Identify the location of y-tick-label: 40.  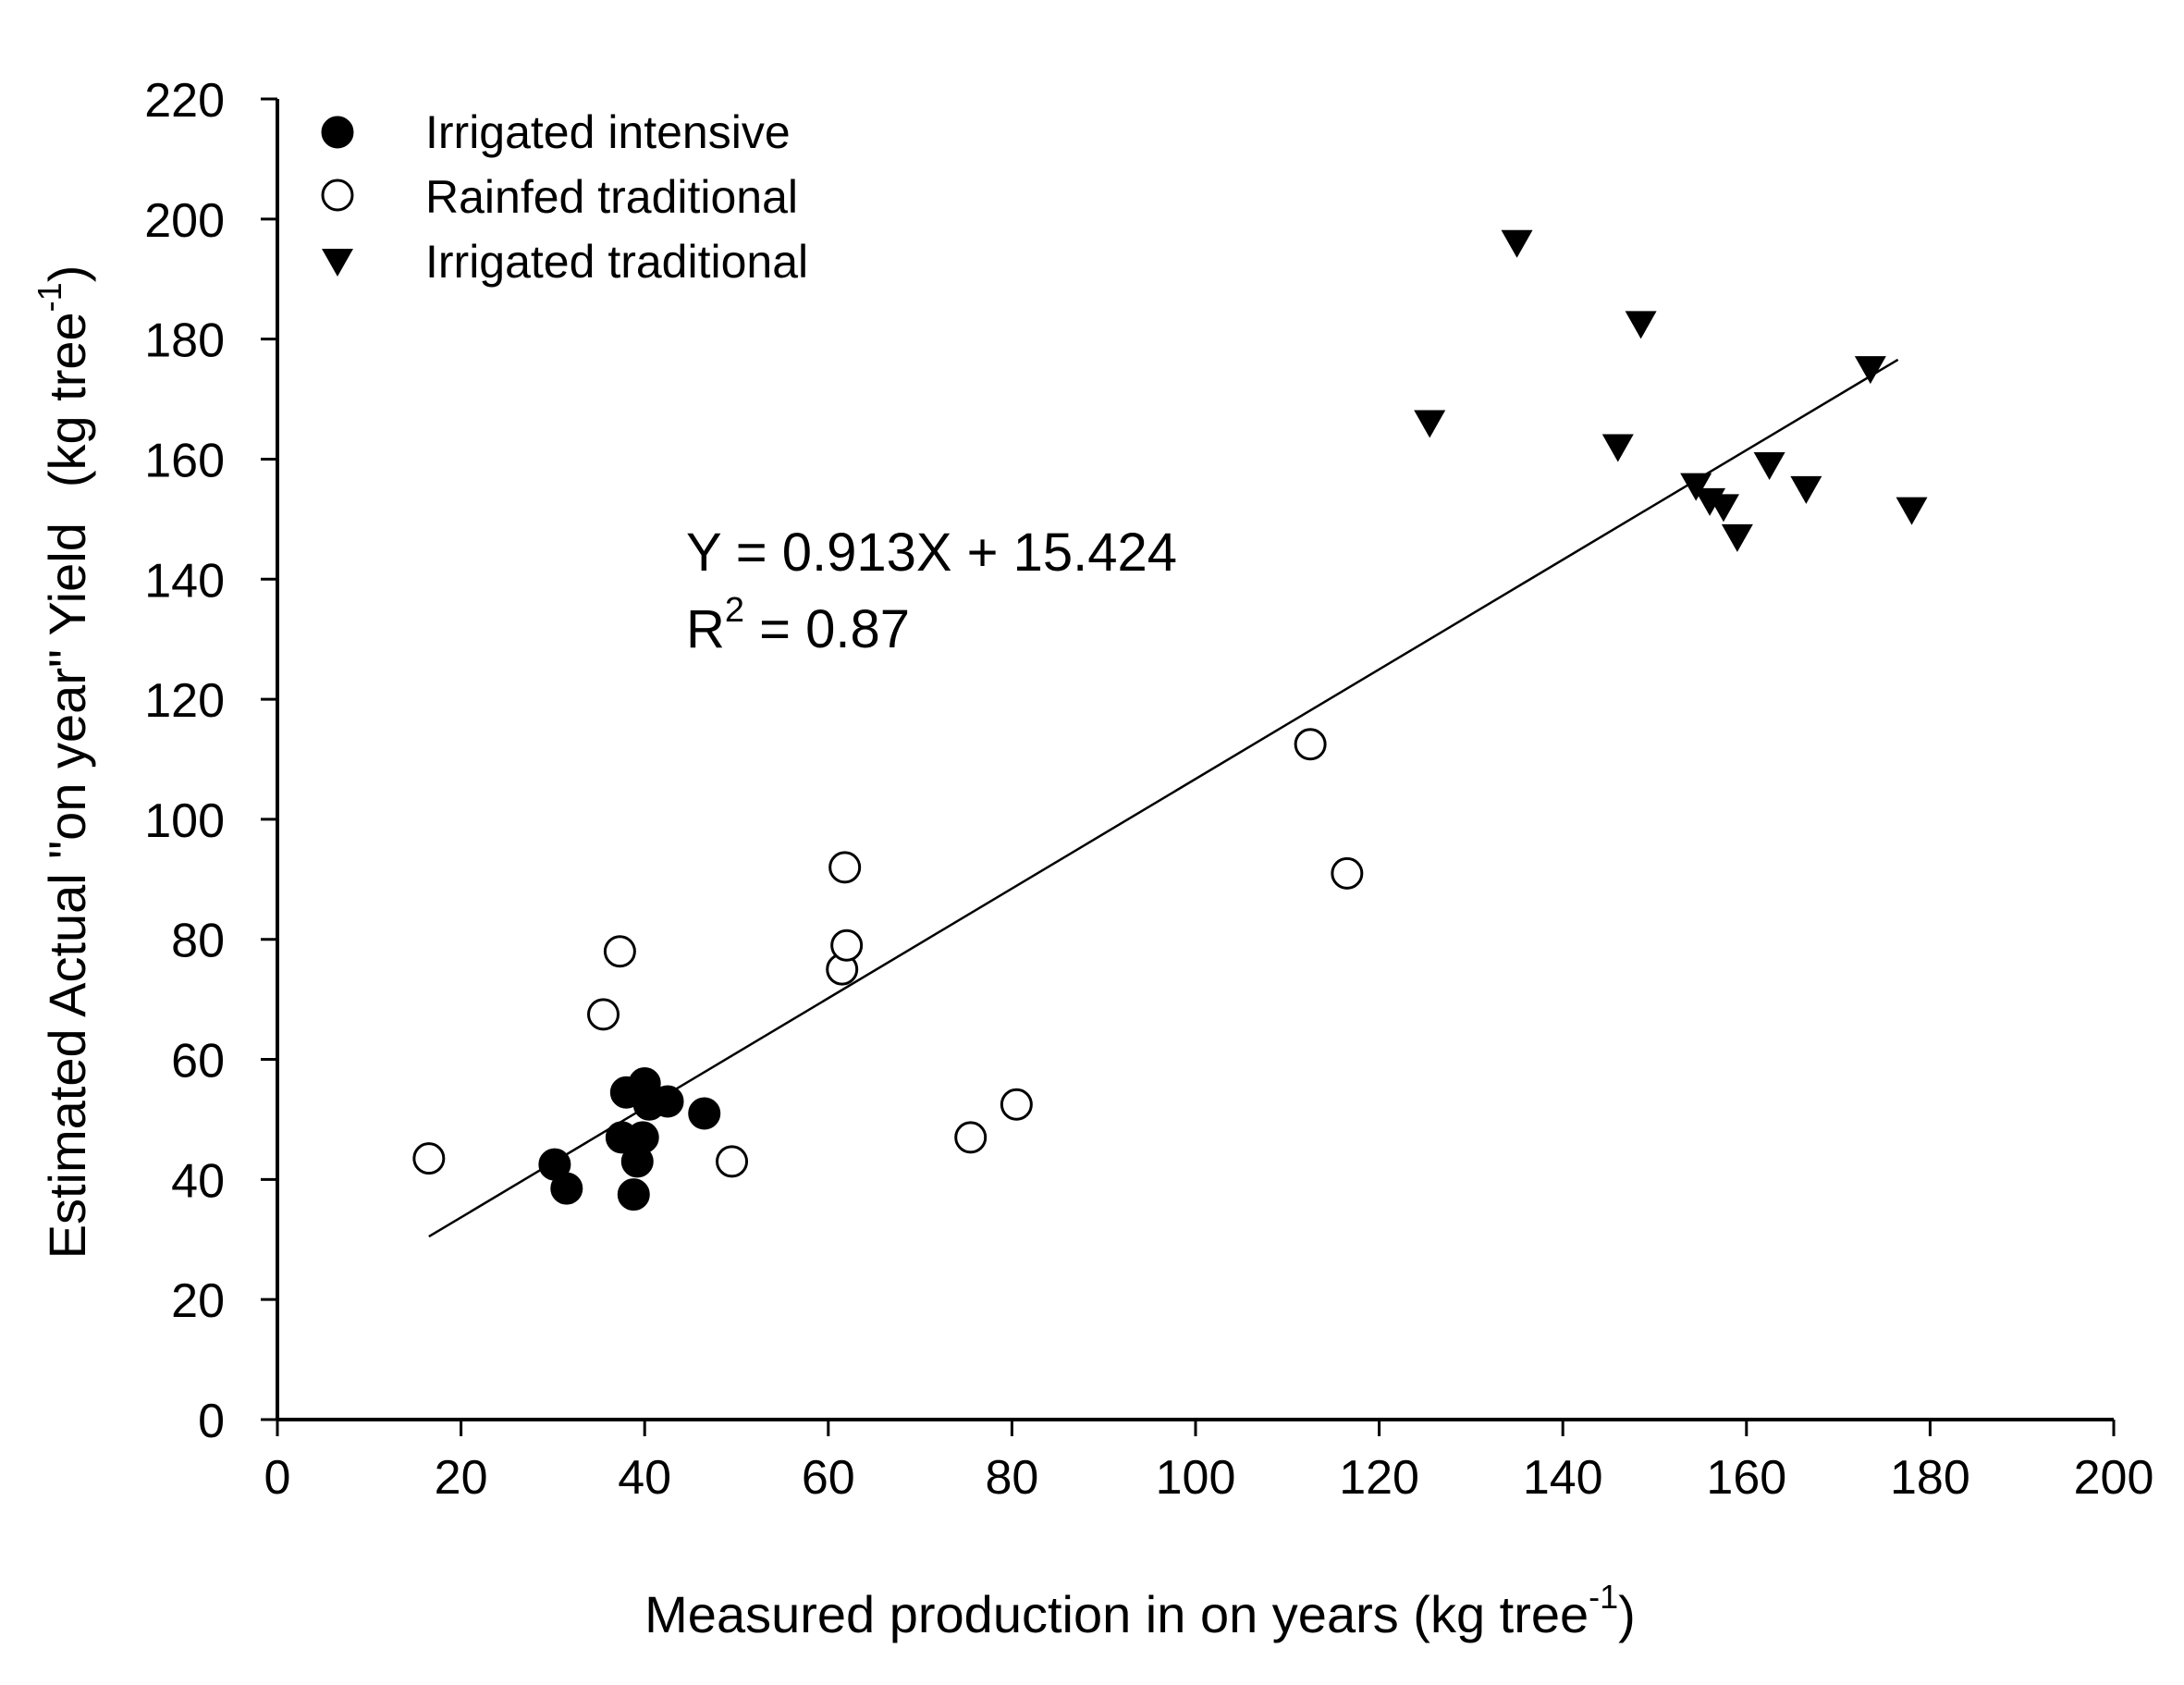
(198, 1181).